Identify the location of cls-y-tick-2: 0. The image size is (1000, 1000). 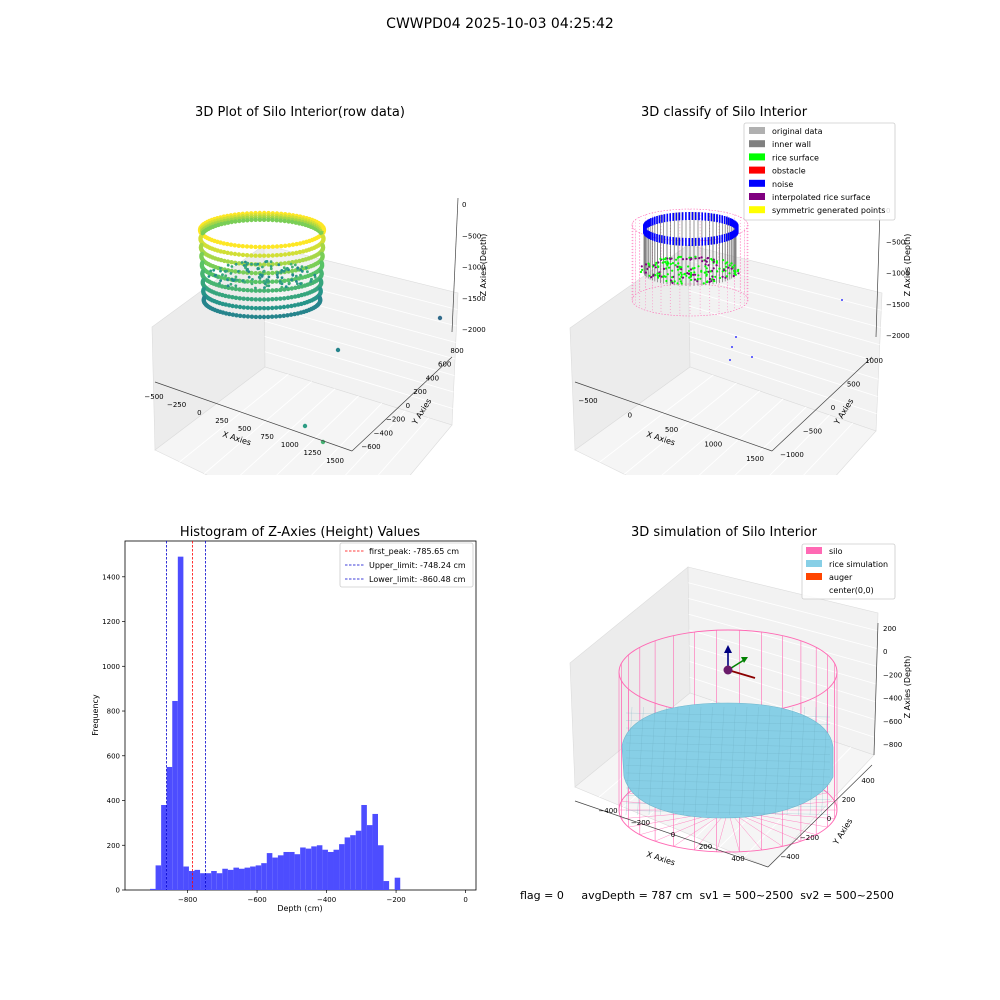
(833, 408).